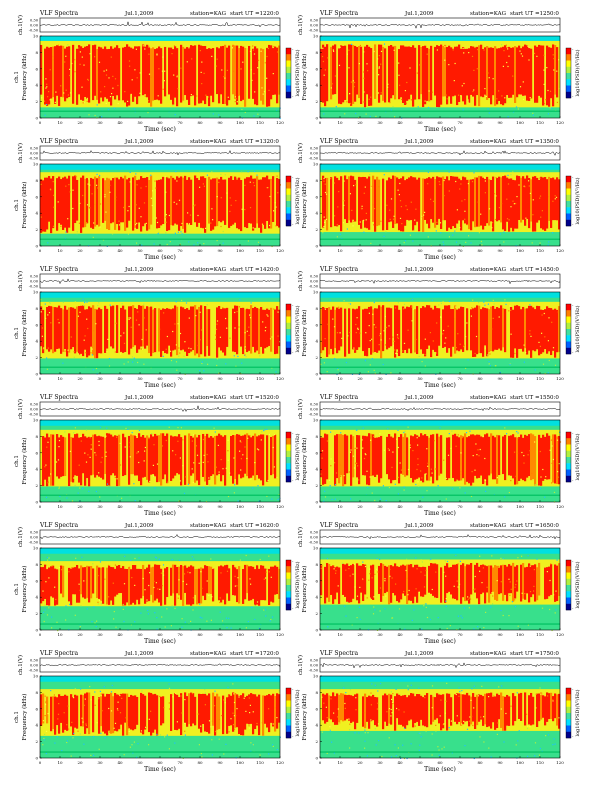 Image resolution: width=612 pixels, height=792 pixels. Describe the element at coordinates (573, 96) in the screenshot. I see `colorbar-tick-label: -` at that location.